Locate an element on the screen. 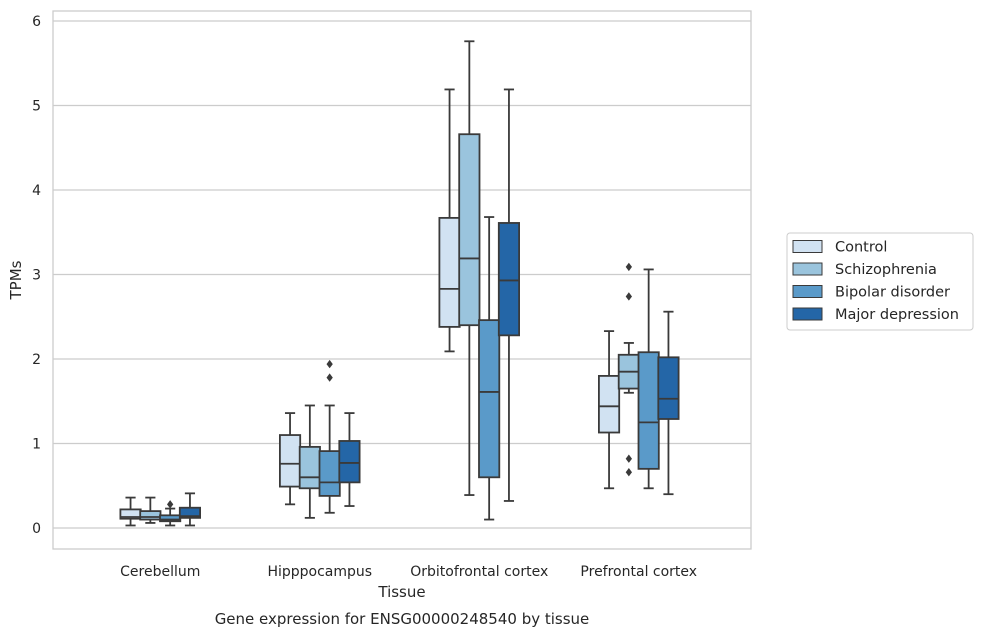  y-axis-ticks: 0 1 2 3 4 5 6 is located at coordinates (36, 275).